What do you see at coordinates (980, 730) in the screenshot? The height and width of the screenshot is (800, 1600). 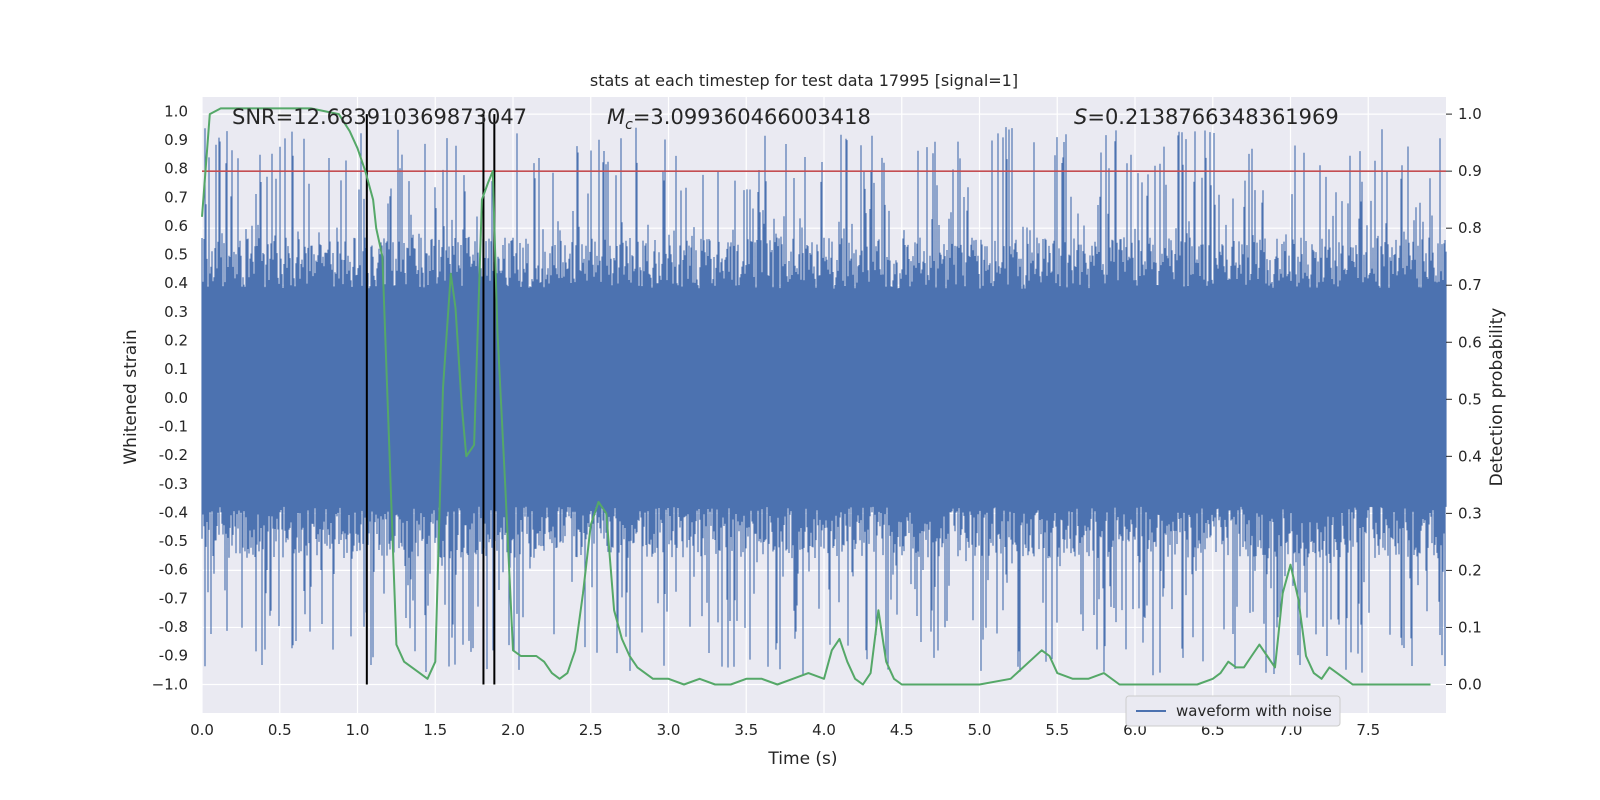 I see `x-tick-label: 5.0` at bounding box center [980, 730].